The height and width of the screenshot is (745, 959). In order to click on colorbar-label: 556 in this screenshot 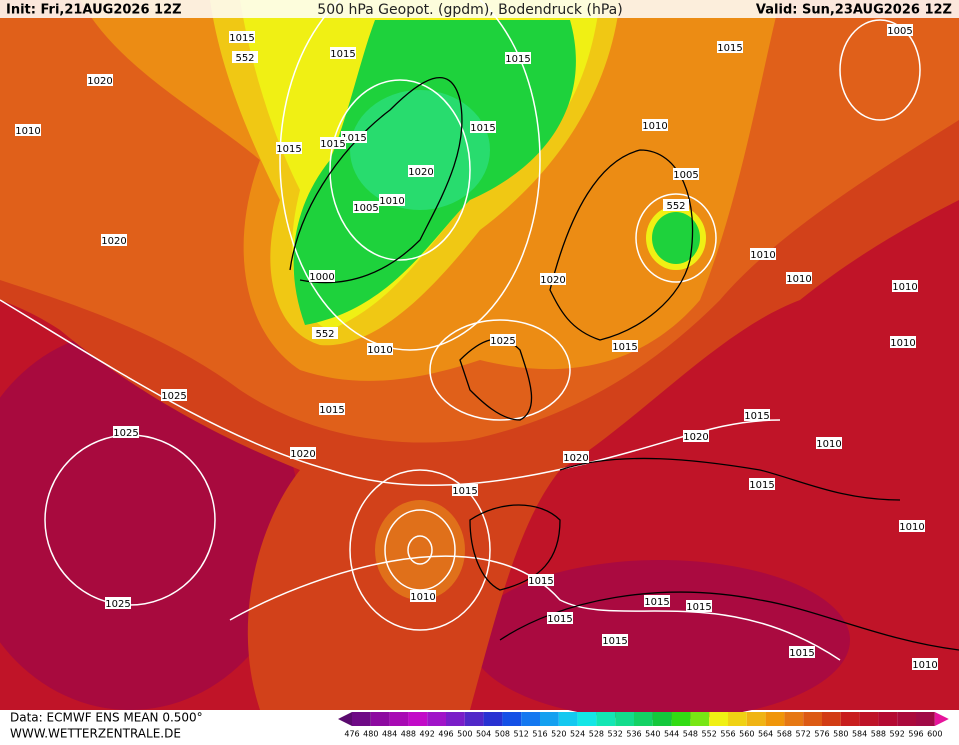, I will do `click(727, 734)`.